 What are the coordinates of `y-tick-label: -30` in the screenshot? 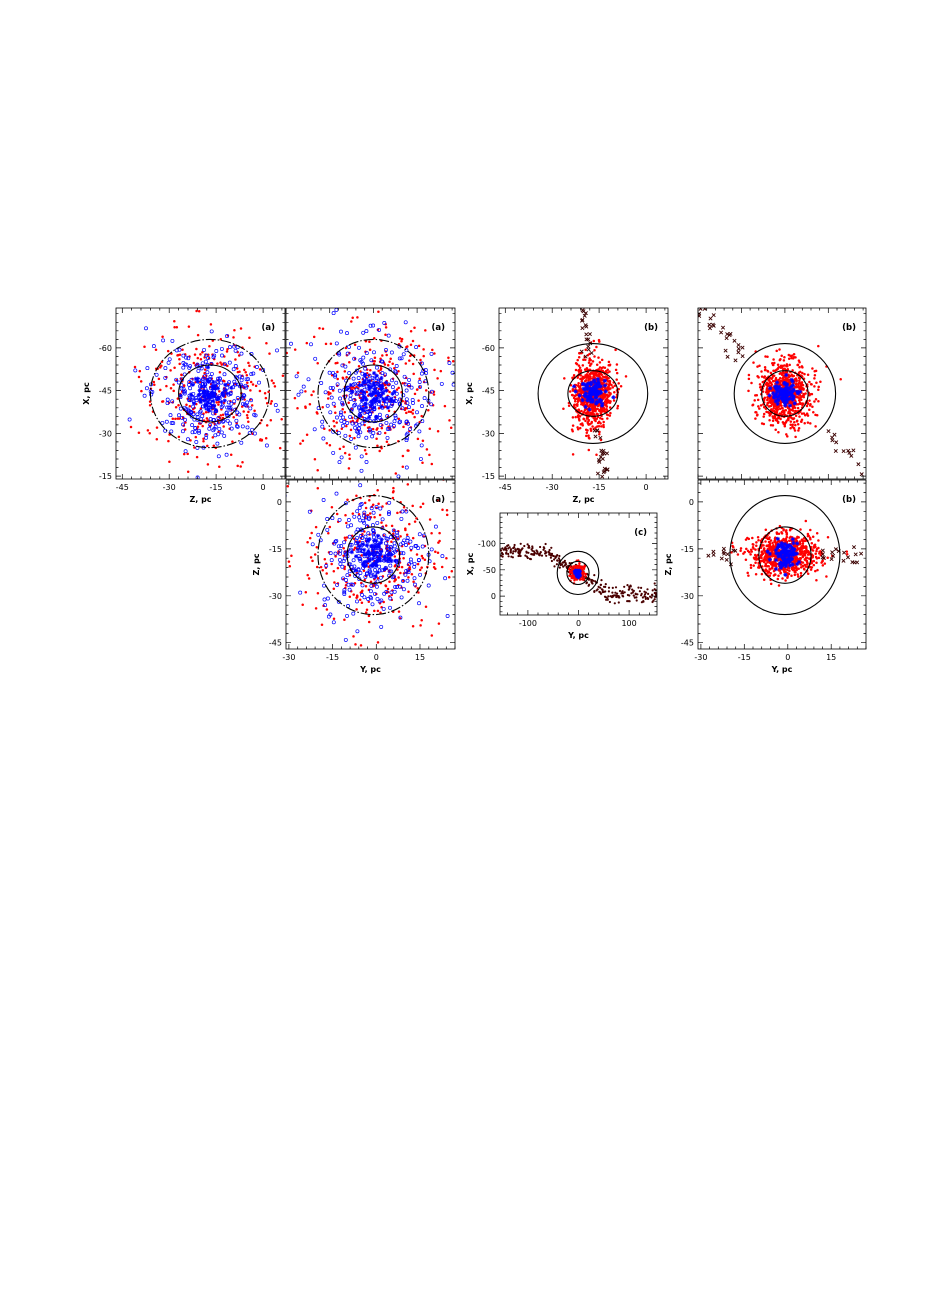 It's located at (275, 596).